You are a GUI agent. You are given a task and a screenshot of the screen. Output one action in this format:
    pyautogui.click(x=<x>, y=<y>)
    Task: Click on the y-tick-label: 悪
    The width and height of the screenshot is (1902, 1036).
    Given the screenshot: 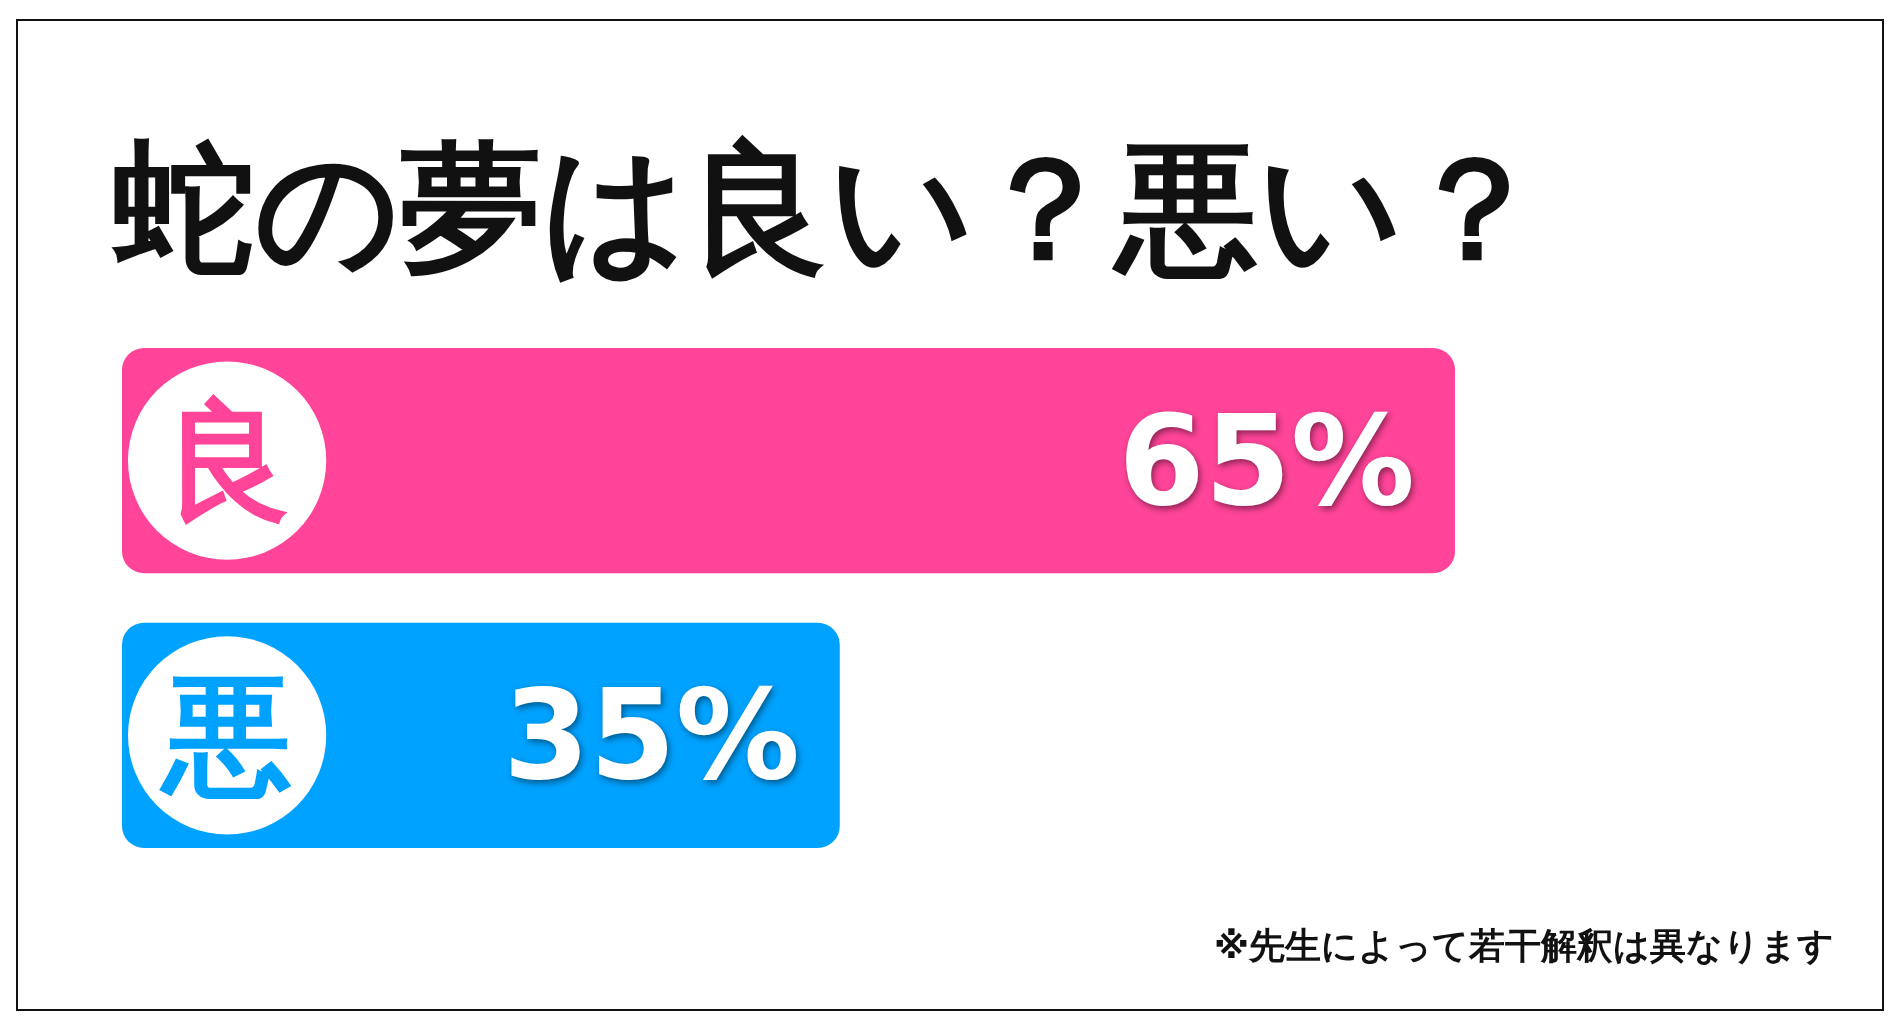 What is the action you would take?
    pyautogui.click(x=225, y=735)
    